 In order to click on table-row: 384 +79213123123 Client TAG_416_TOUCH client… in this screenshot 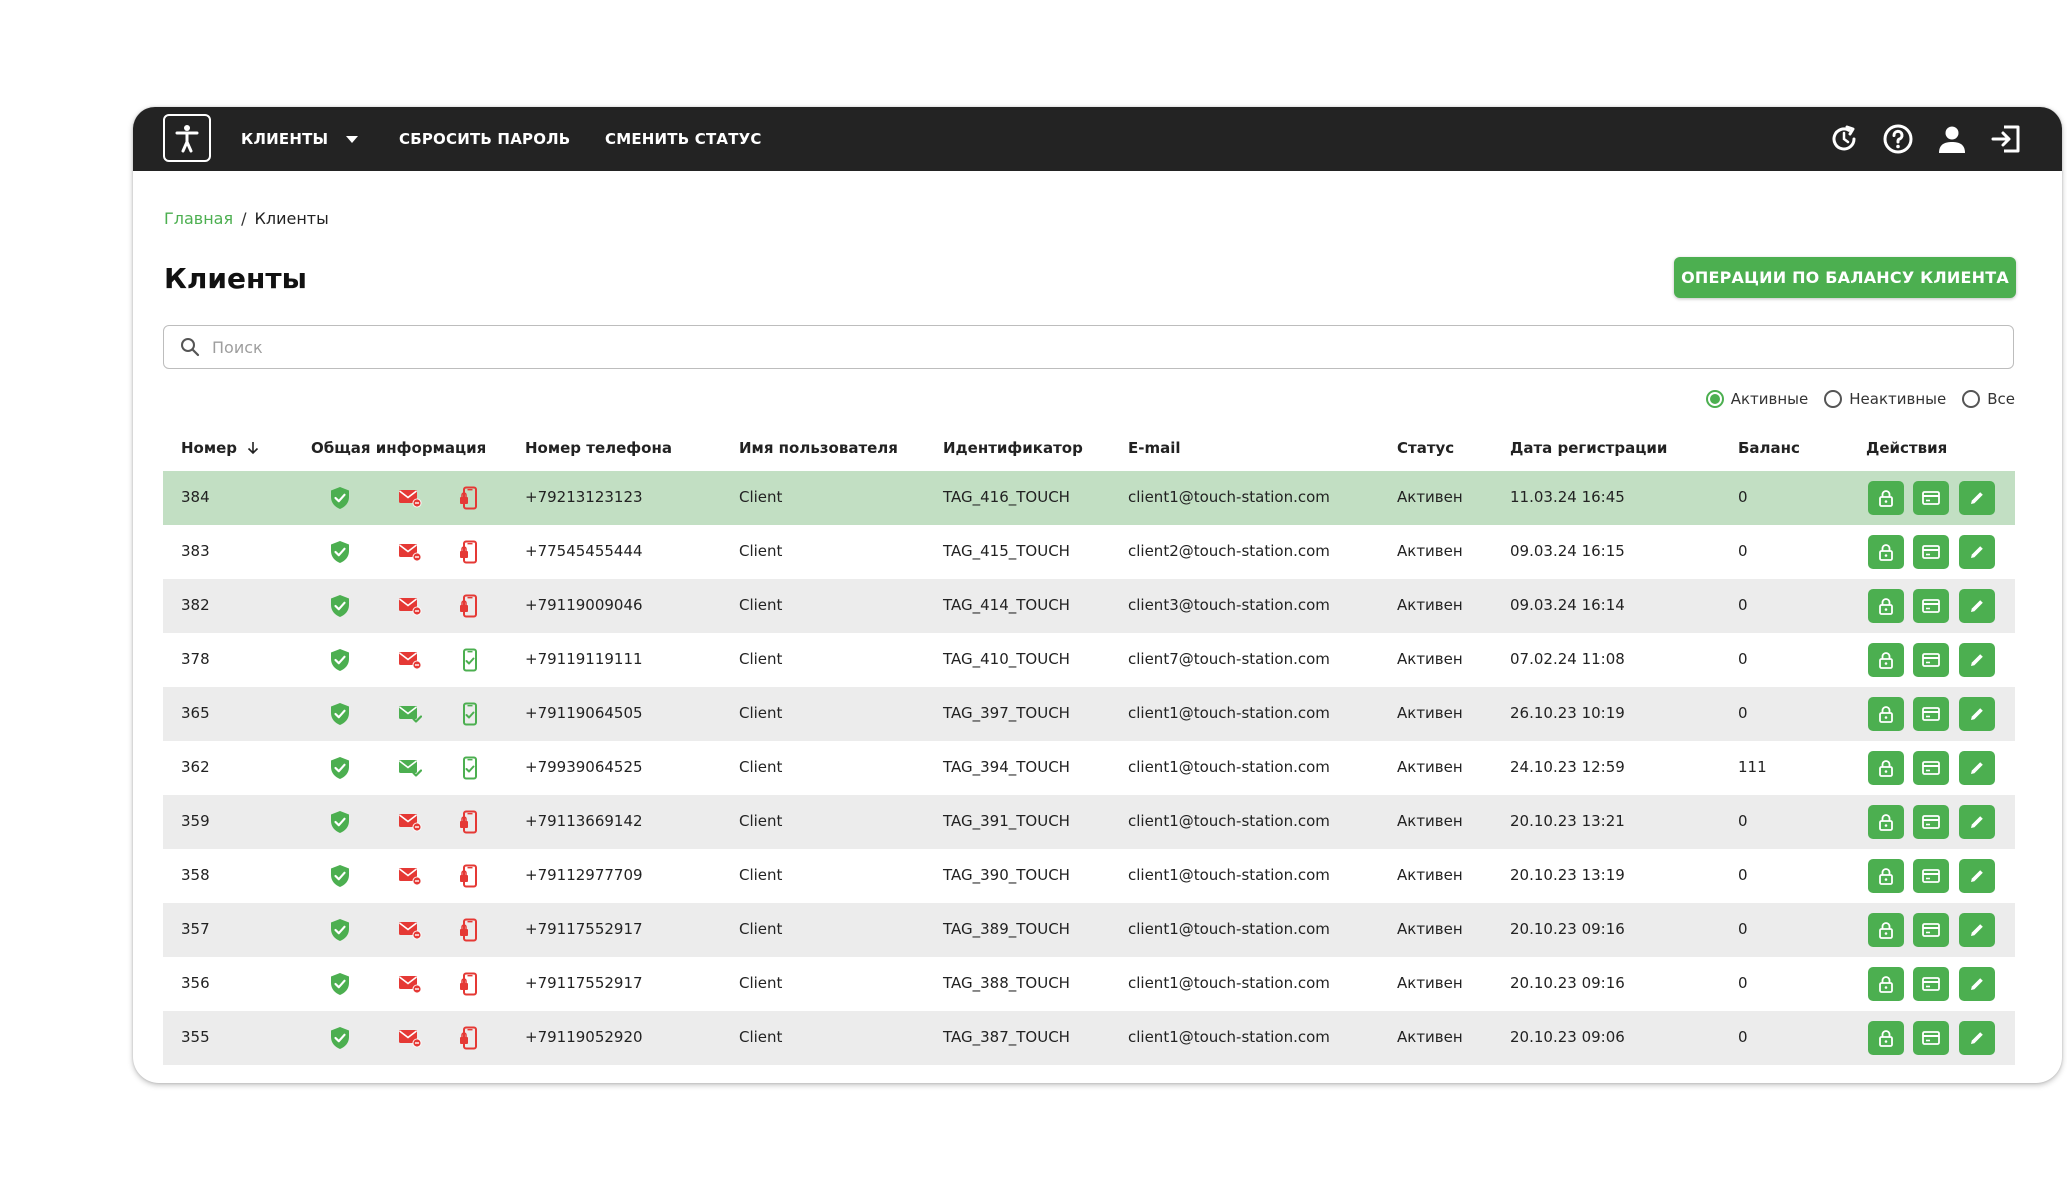, I will do `click(1089, 498)`.